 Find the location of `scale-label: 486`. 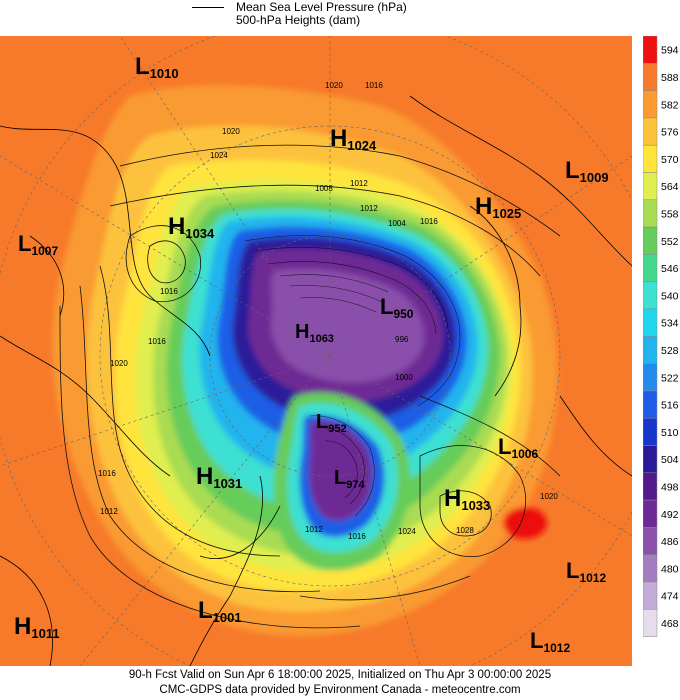

scale-label: 486 is located at coordinates (670, 542).